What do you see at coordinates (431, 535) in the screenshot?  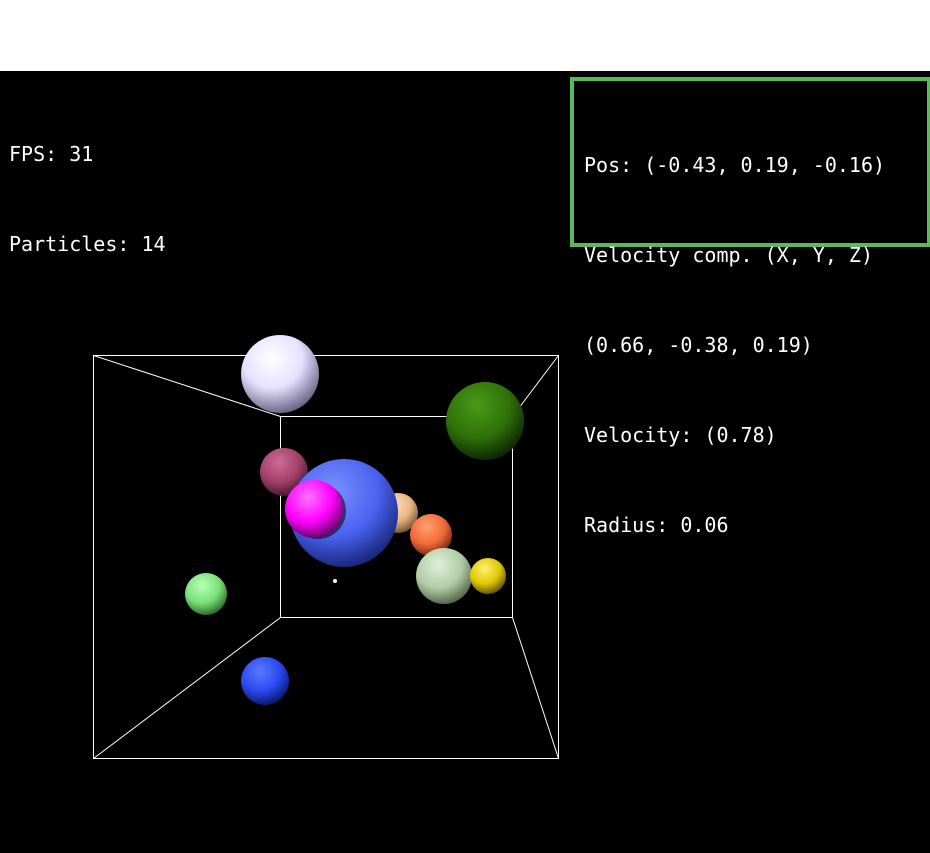 I see `particle-orange` at bounding box center [431, 535].